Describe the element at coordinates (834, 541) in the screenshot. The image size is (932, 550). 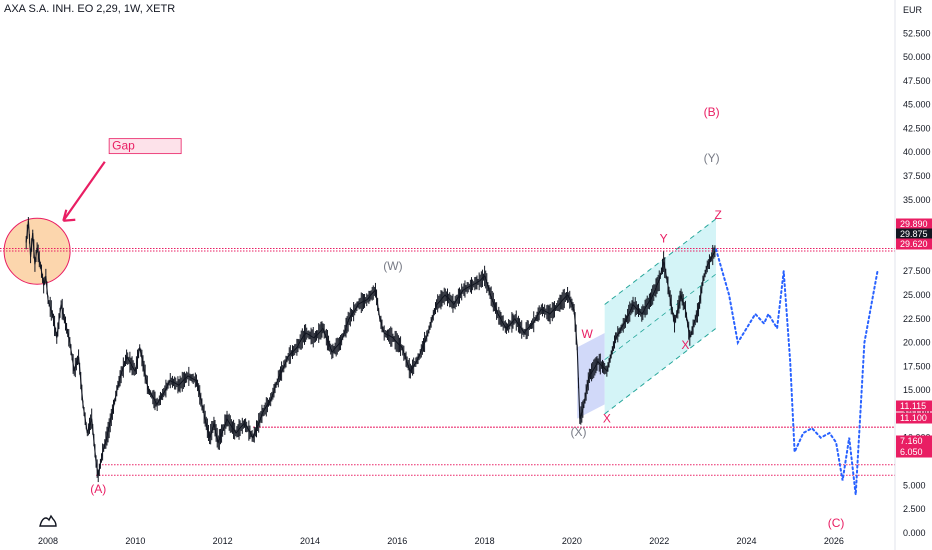
I see `x-tick-label: 2026` at that location.